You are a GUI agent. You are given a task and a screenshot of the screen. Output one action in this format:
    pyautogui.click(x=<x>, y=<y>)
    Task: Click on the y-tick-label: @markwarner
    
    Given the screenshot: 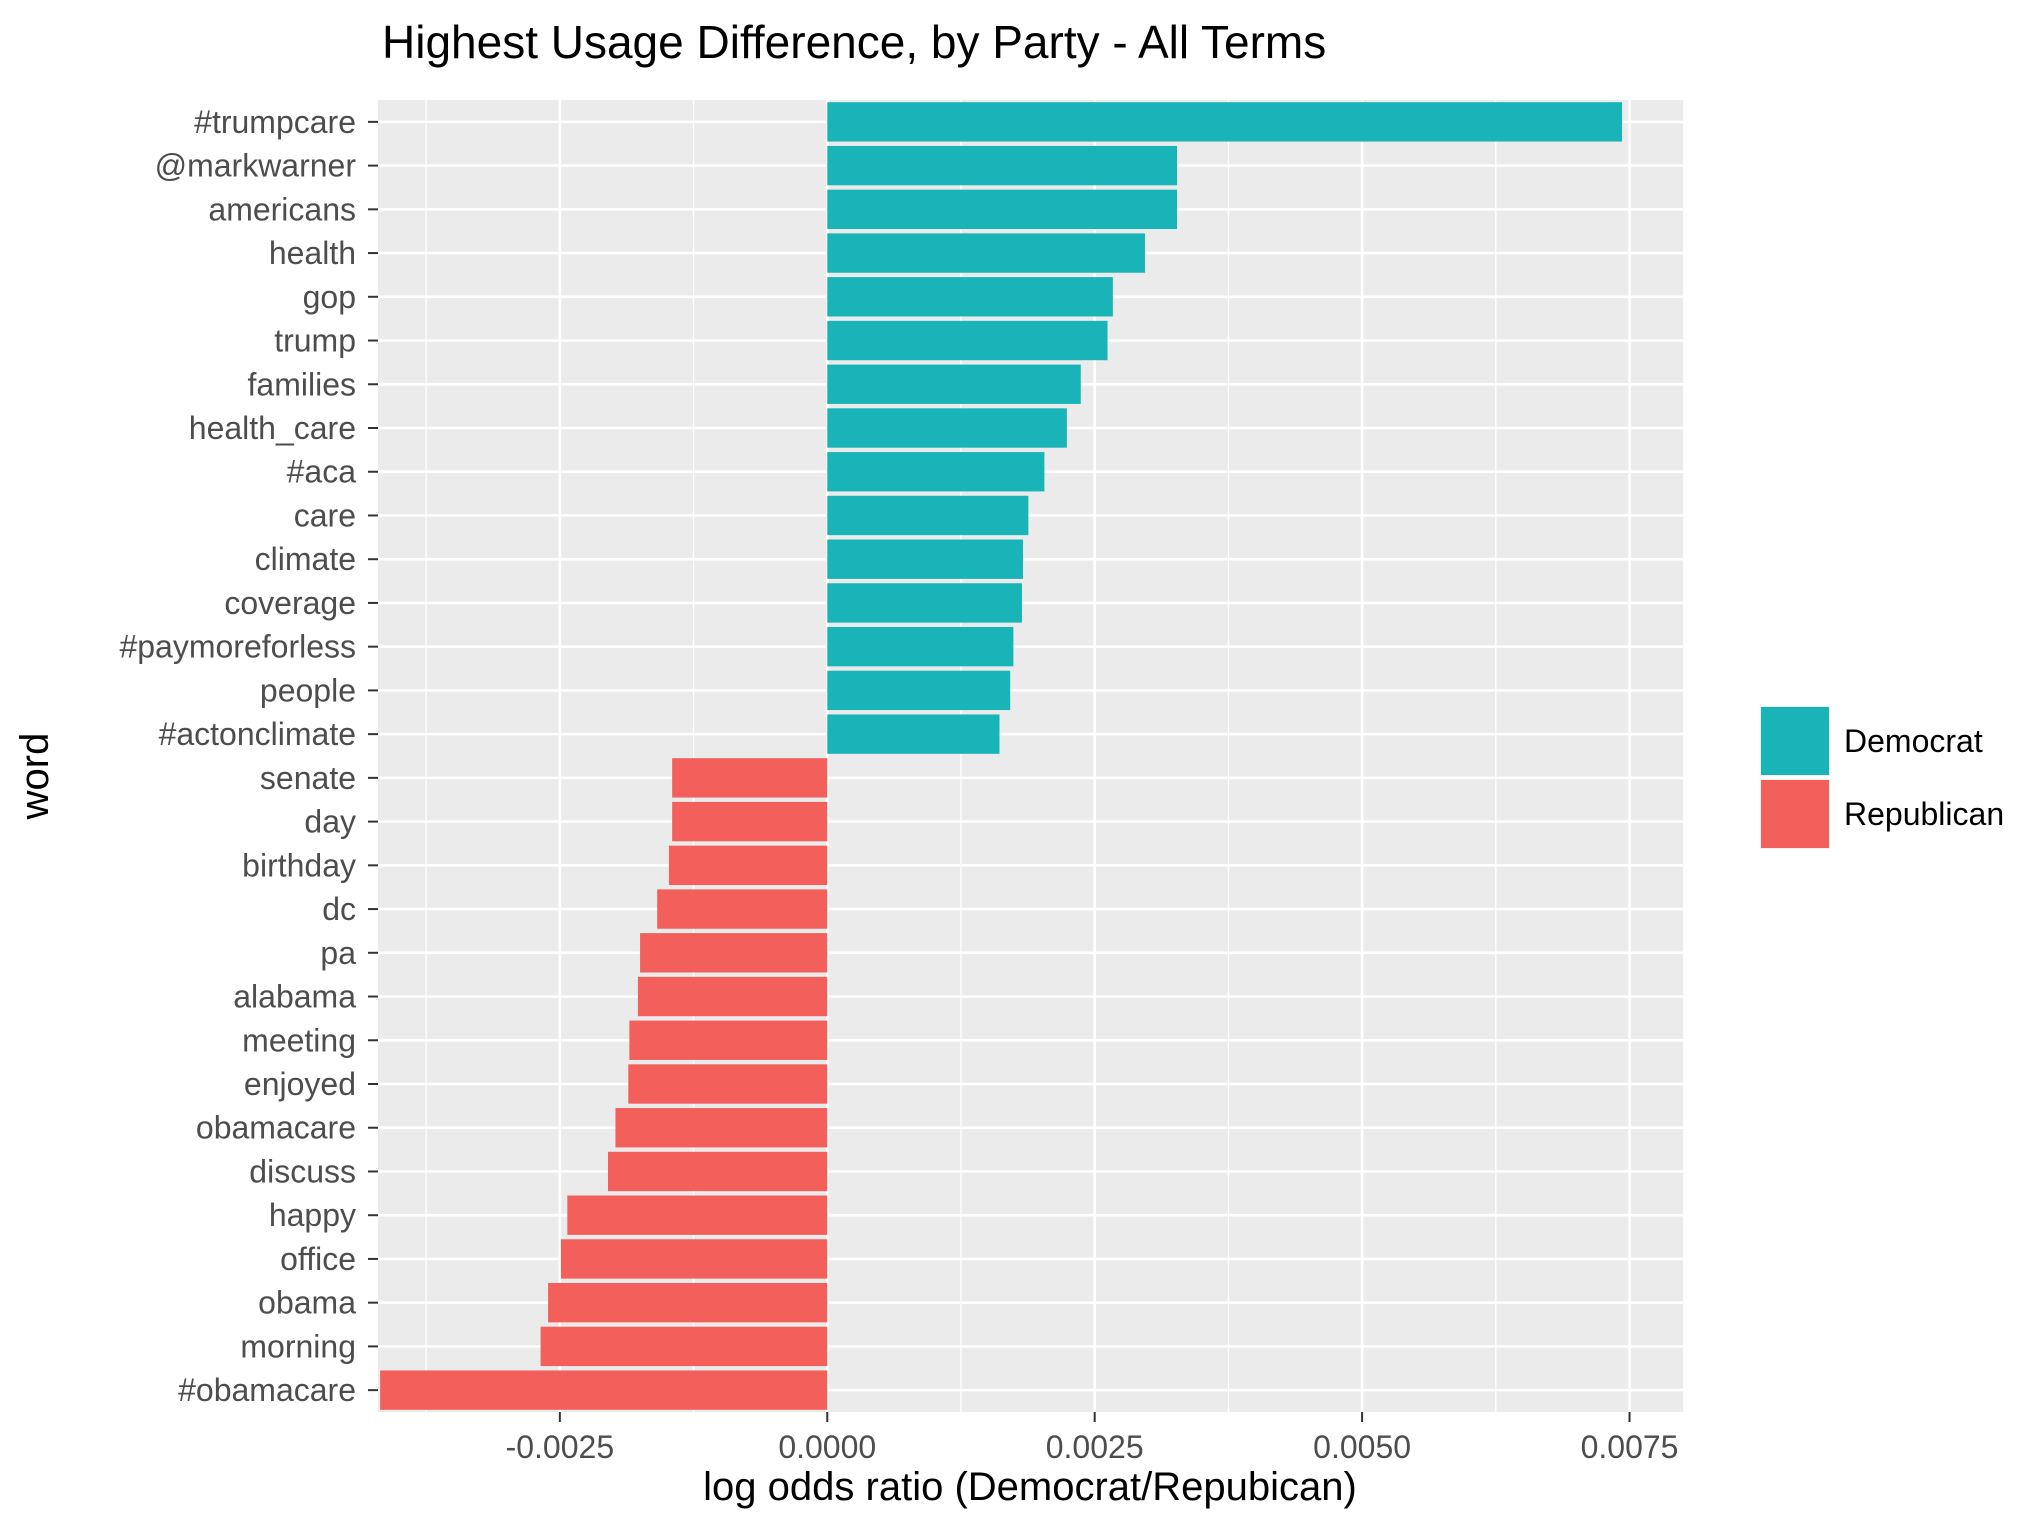 What is the action you would take?
    pyautogui.click(x=256, y=166)
    